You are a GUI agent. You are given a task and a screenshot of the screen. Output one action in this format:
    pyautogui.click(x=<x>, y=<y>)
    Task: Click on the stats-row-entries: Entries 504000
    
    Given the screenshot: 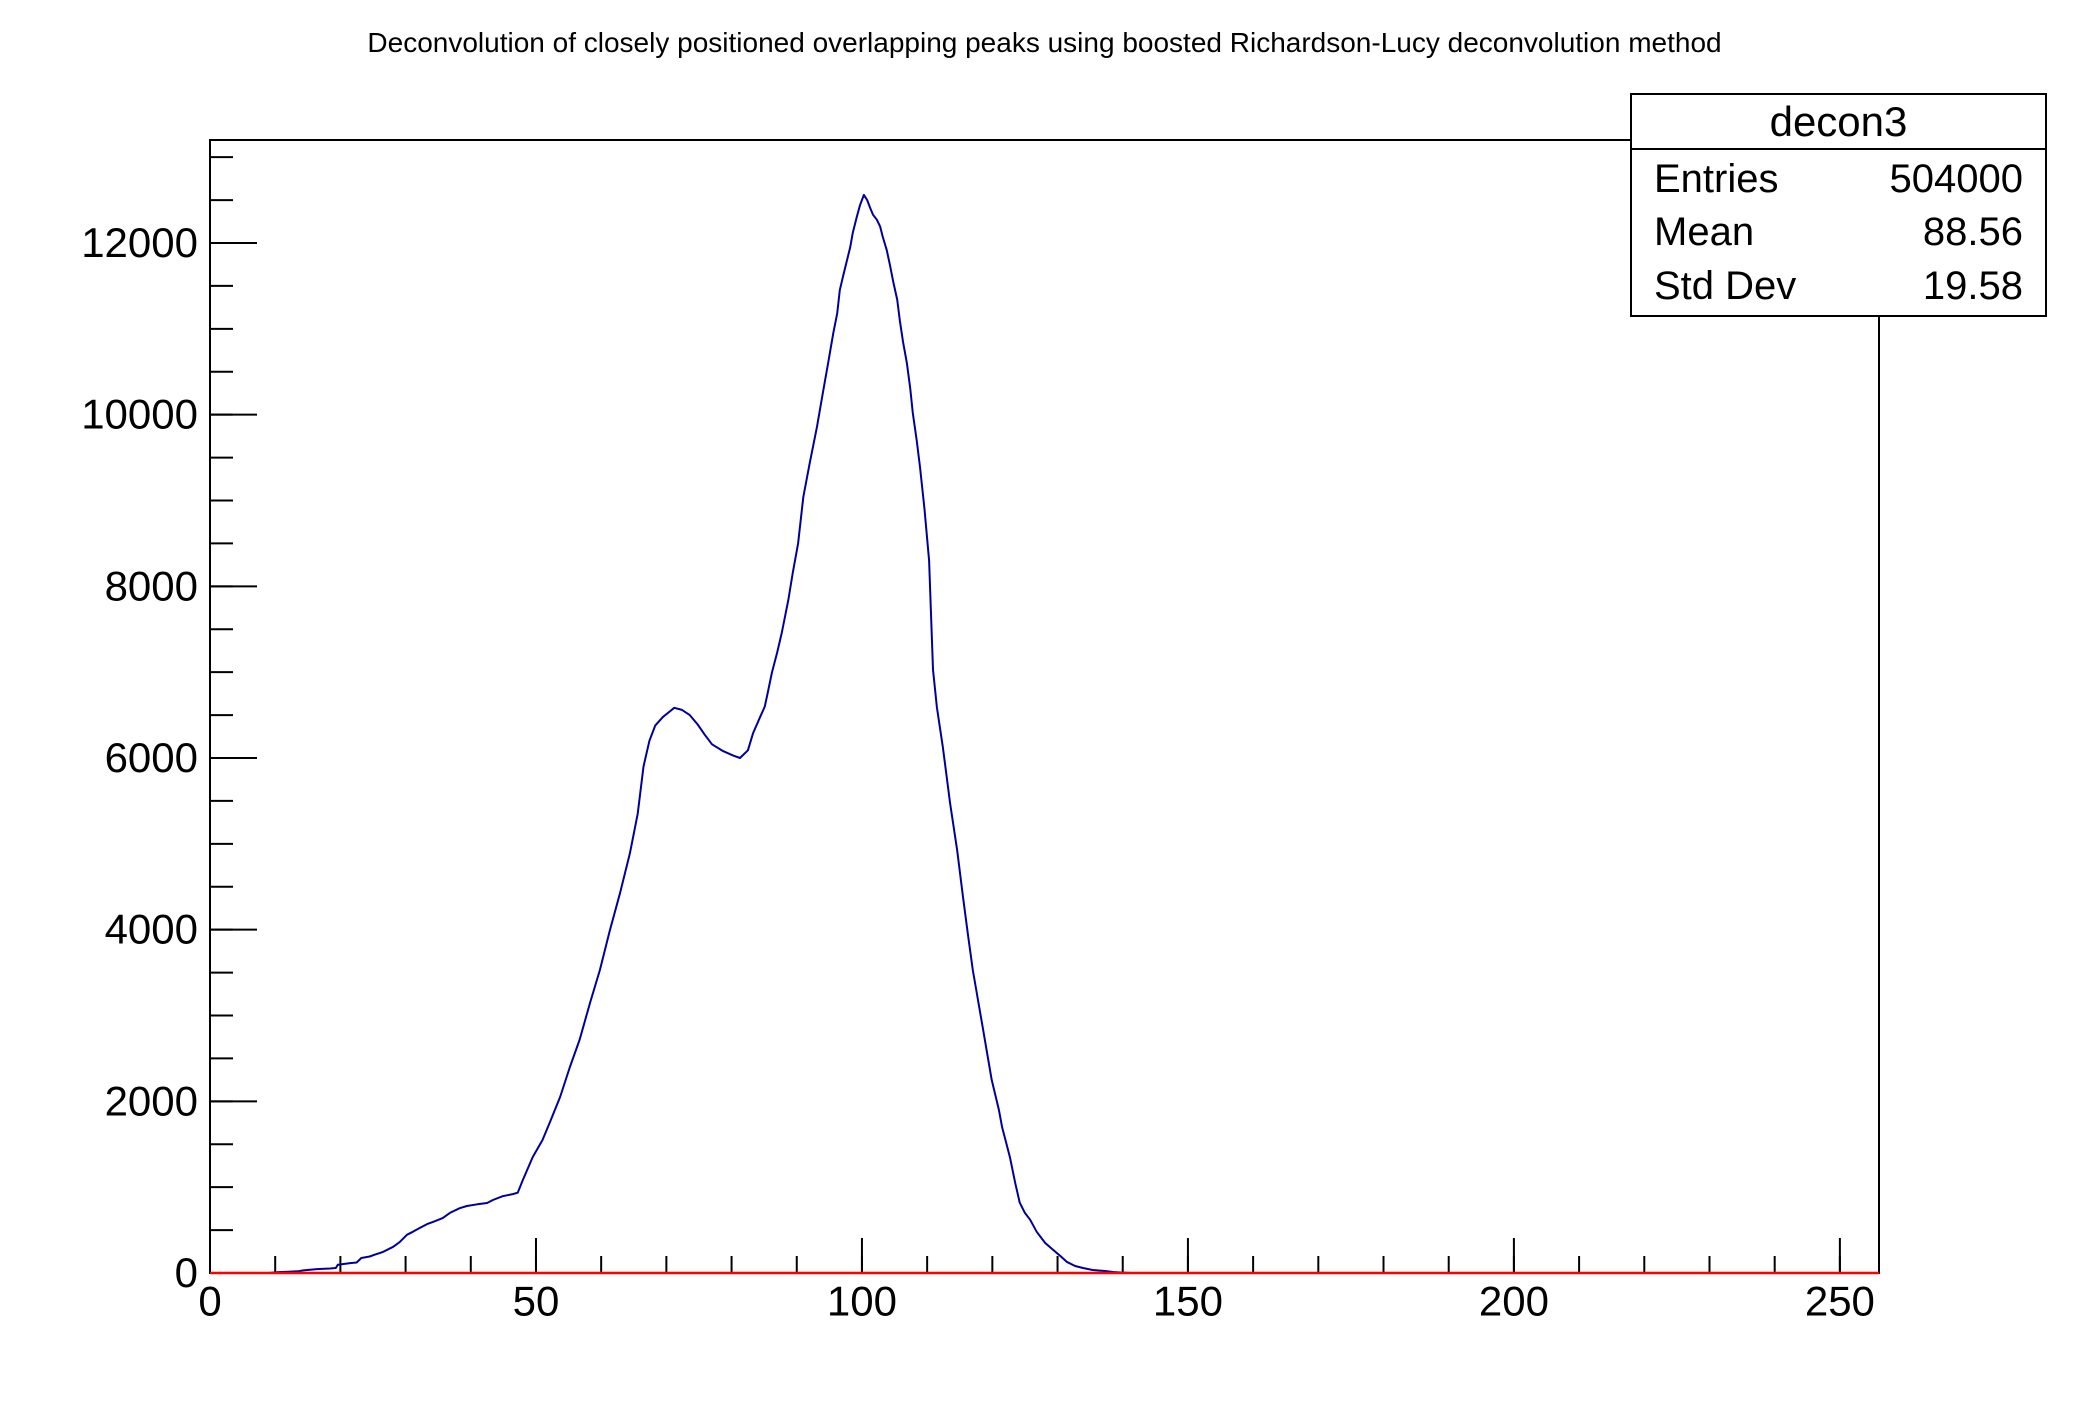 What is the action you would take?
    pyautogui.click(x=1838, y=179)
    